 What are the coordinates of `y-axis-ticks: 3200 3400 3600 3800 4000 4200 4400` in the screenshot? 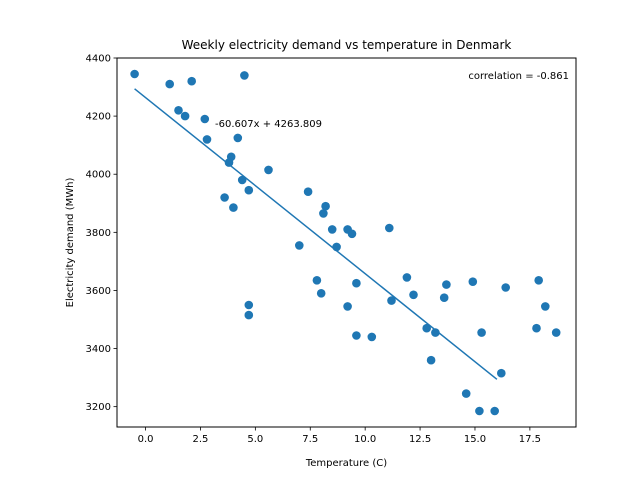 It's located at (101, 233).